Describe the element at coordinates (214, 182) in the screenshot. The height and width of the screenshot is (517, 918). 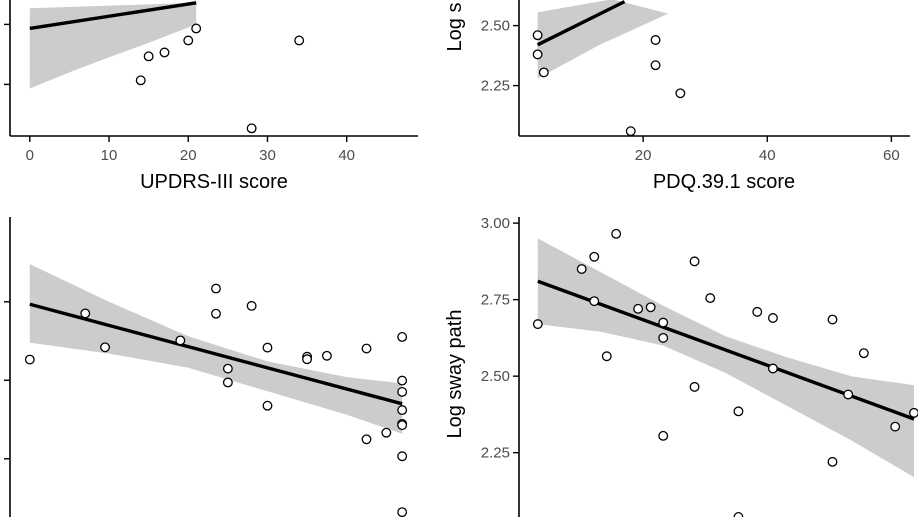
I see `x-axis-title: UPDRS-III score` at that location.